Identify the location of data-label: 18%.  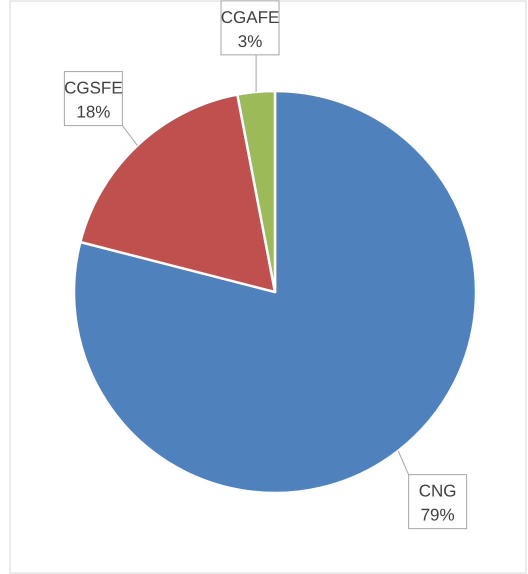
(93, 112).